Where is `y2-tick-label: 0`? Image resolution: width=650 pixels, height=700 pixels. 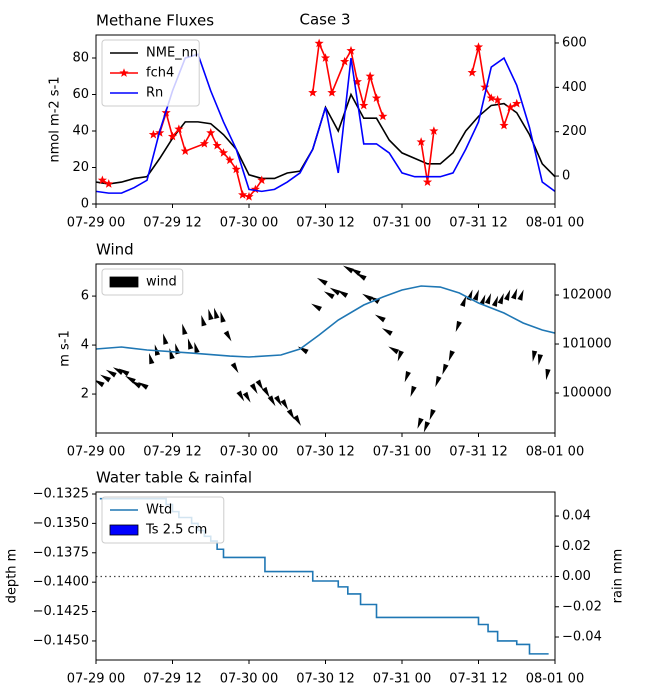 y2-tick-label: 0 is located at coordinates (566, 176).